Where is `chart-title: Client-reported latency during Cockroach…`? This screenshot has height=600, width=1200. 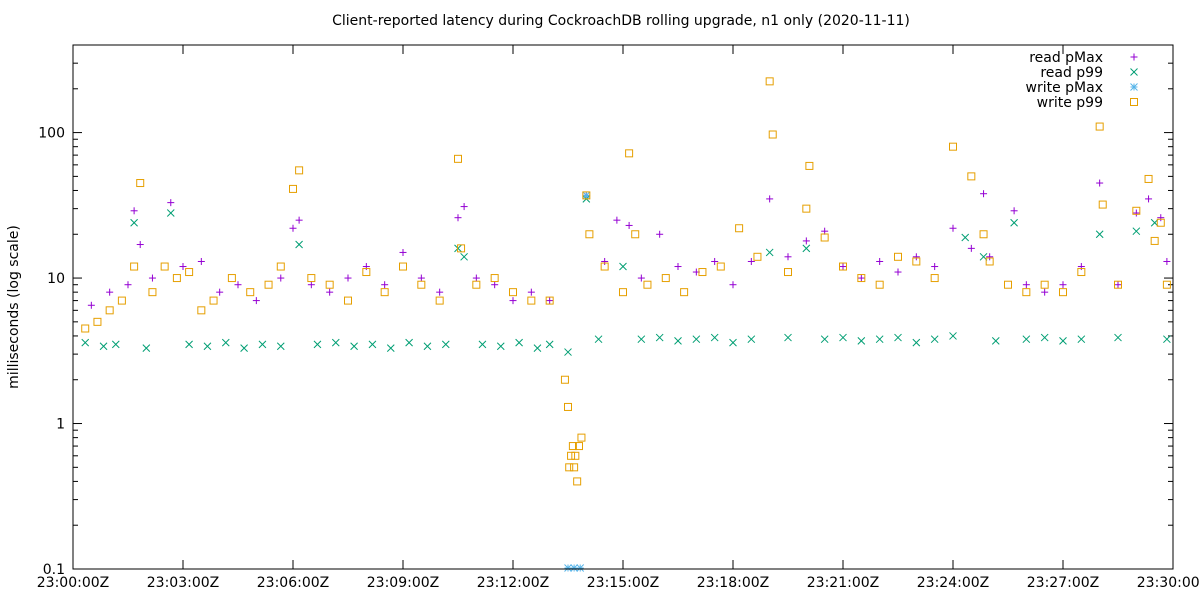
chart-title: Client-reported latency during Cockroach… is located at coordinates (621, 21).